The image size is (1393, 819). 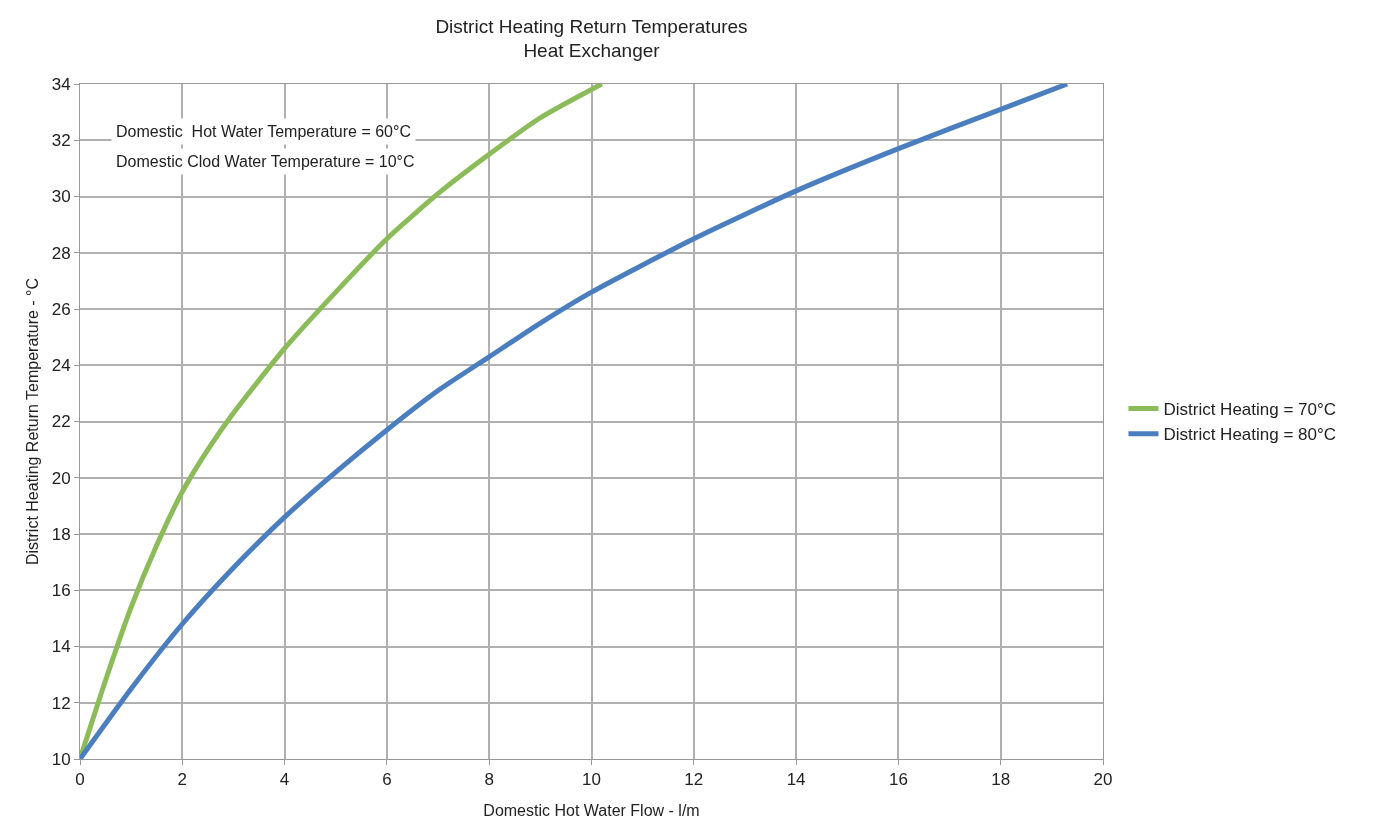 What do you see at coordinates (489, 780) in the screenshot?
I see `x-tick-label: 8` at bounding box center [489, 780].